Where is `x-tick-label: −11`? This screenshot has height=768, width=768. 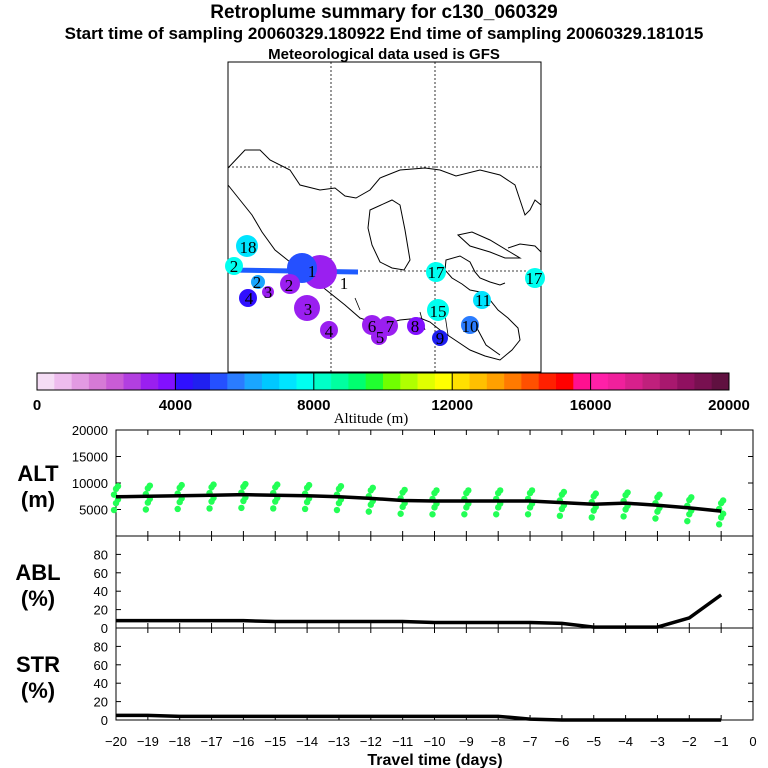 x-tick-label: −11 is located at coordinates (402, 741).